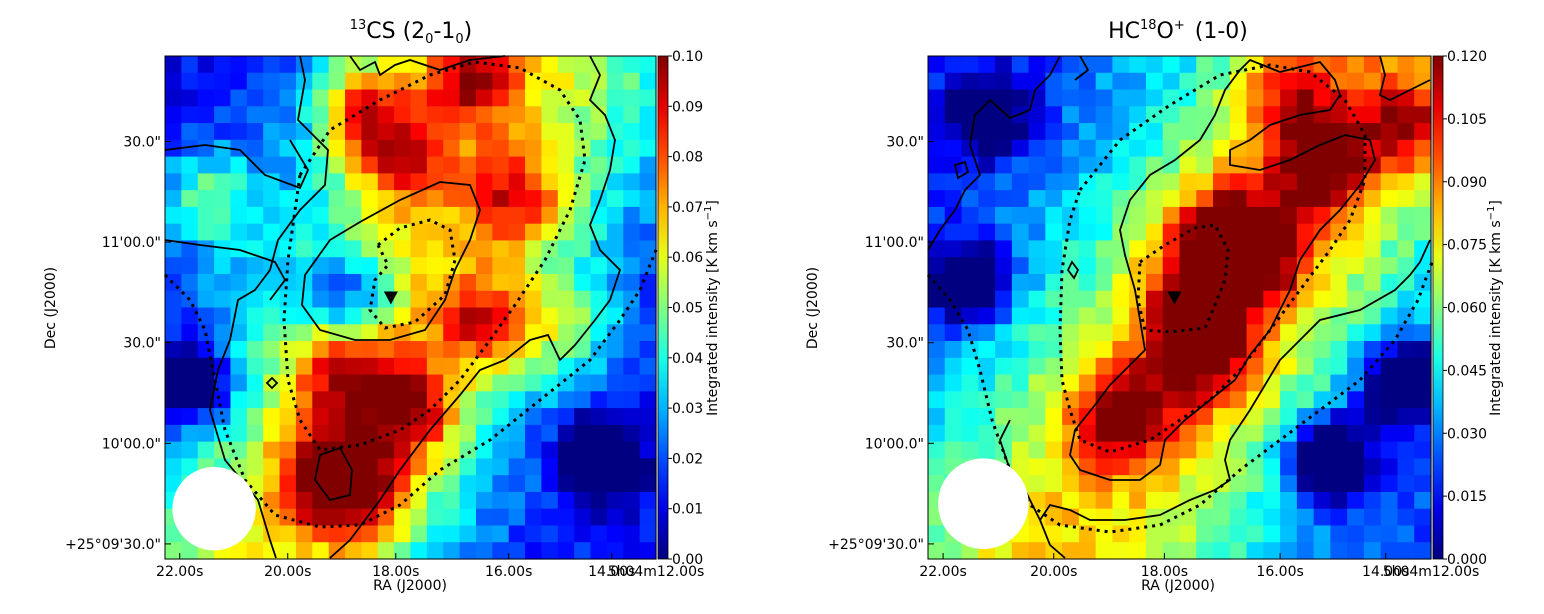  I want to click on solid-contour, so click(1082, 68).